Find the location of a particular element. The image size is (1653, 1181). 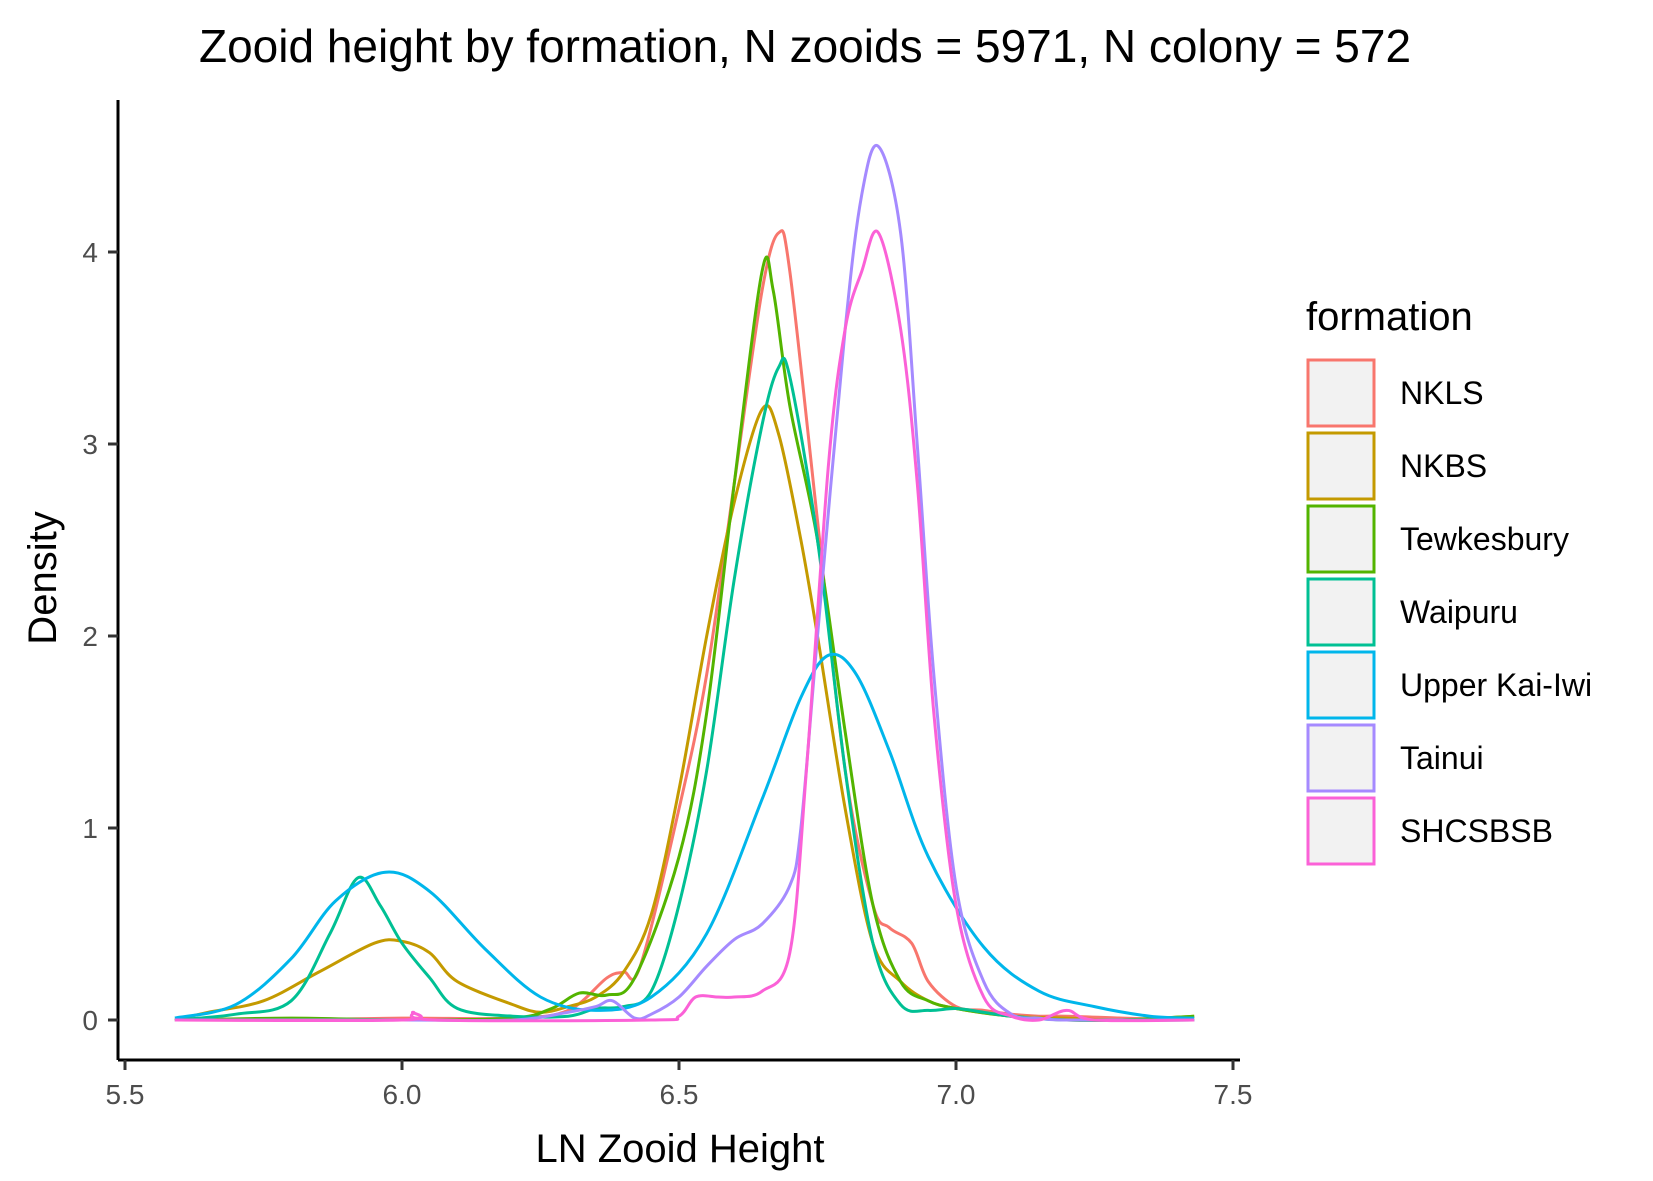

x-tick-label: 7.0 is located at coordinates (956, 1094).